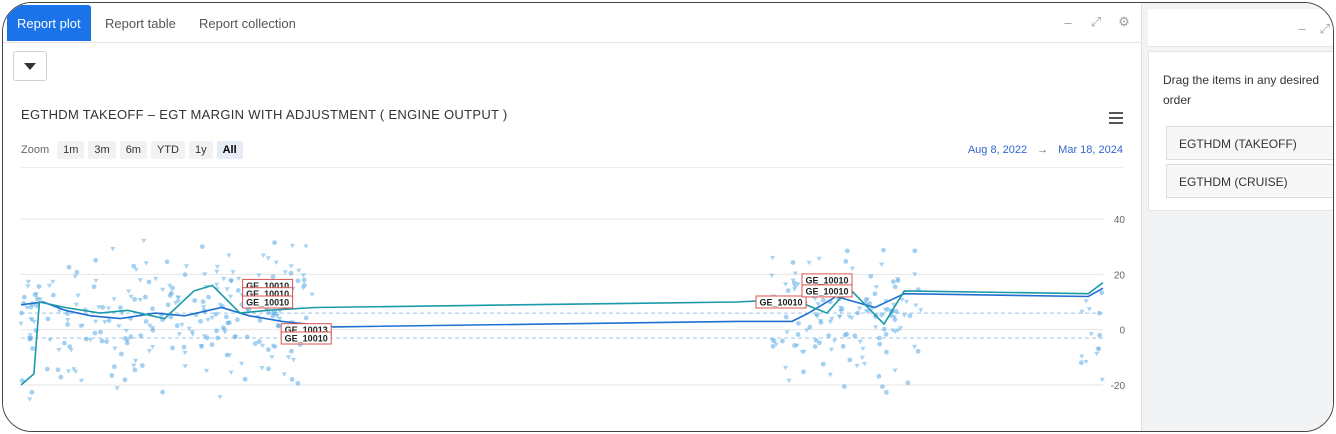 Image resolution: width=1336 pixels, height=434 pixels. I want to click on zoom-selector: Zoom 1m 3m 6m YTD 1y All, so click(132, 150).